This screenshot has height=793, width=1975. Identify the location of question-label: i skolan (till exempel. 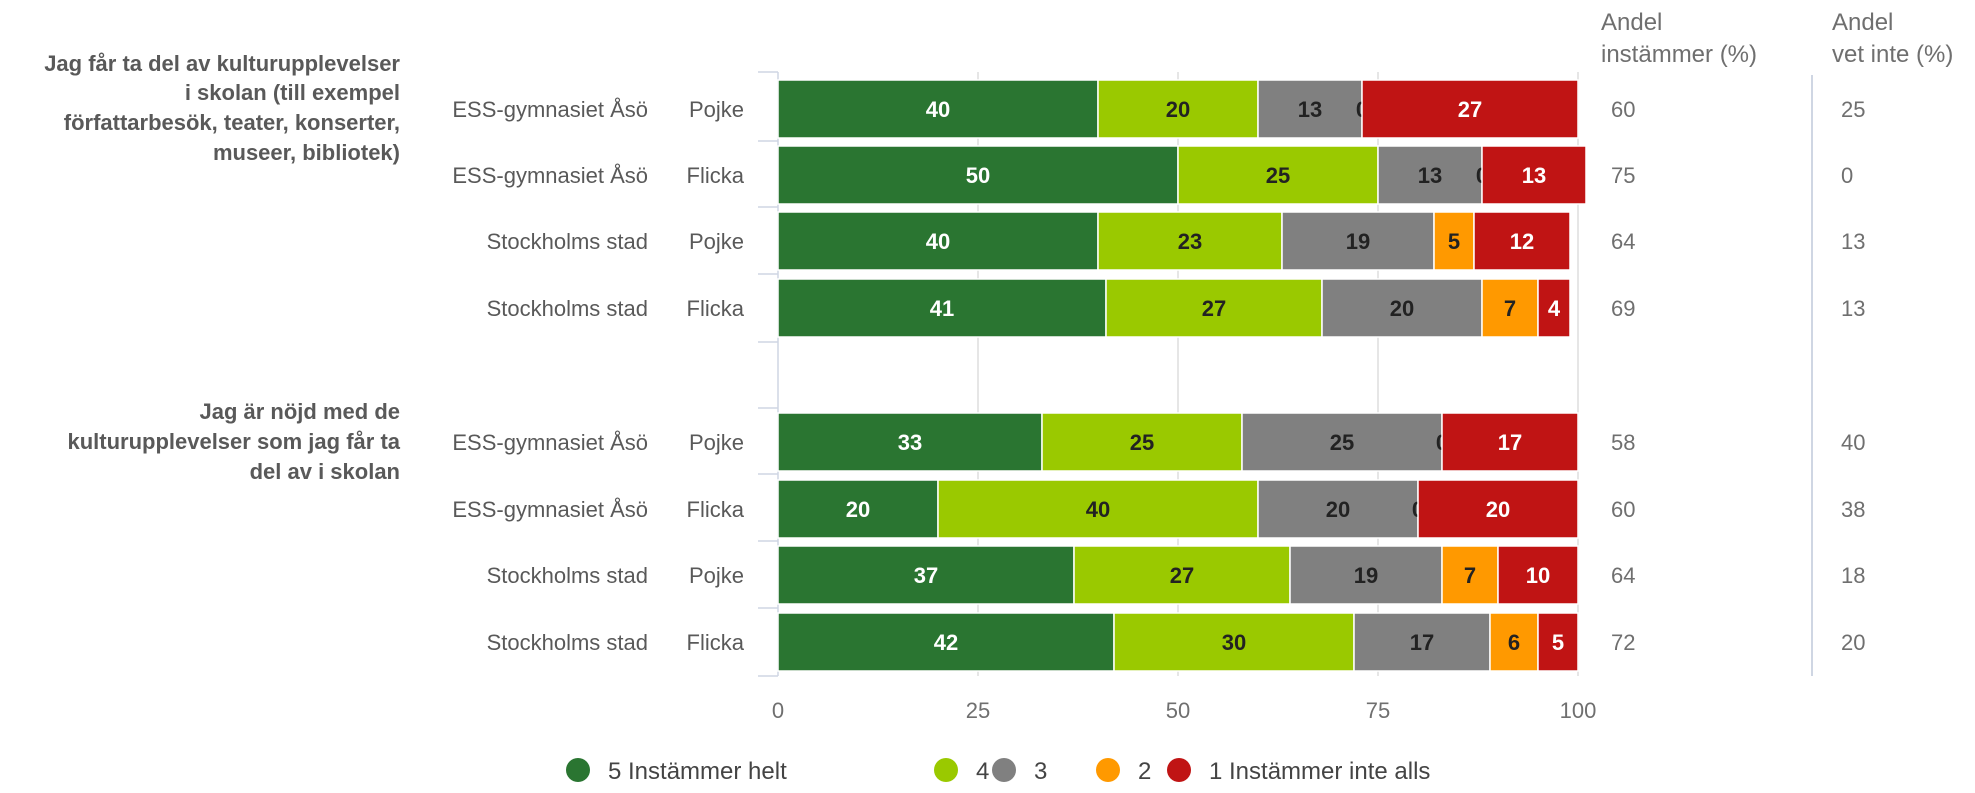
(292, 92).